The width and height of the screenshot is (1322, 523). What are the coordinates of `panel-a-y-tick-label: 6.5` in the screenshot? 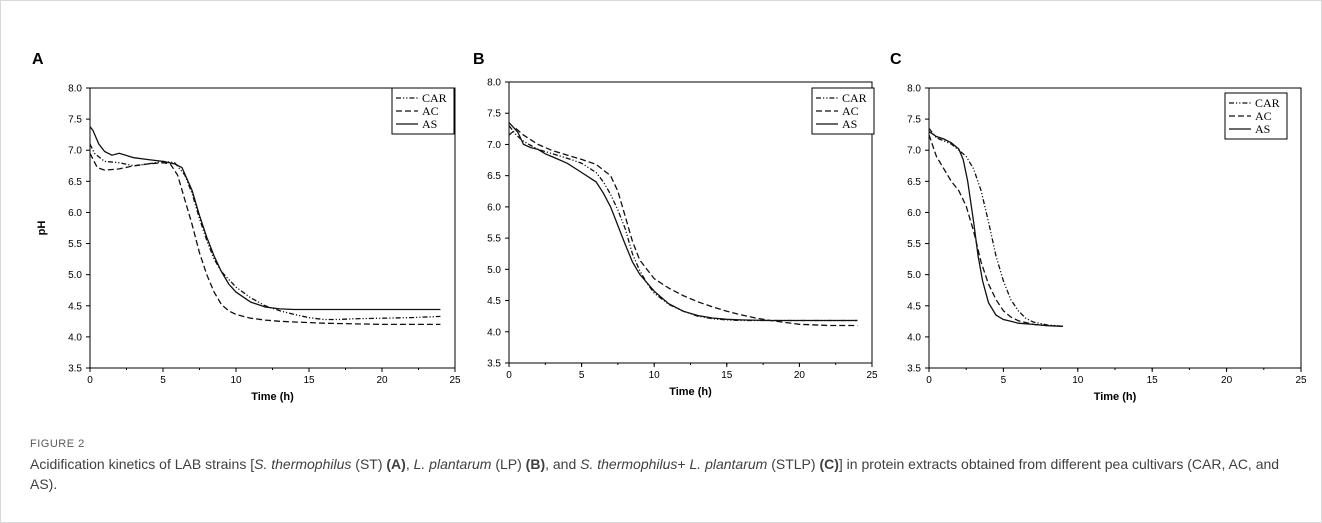 It's located at (75, 182).